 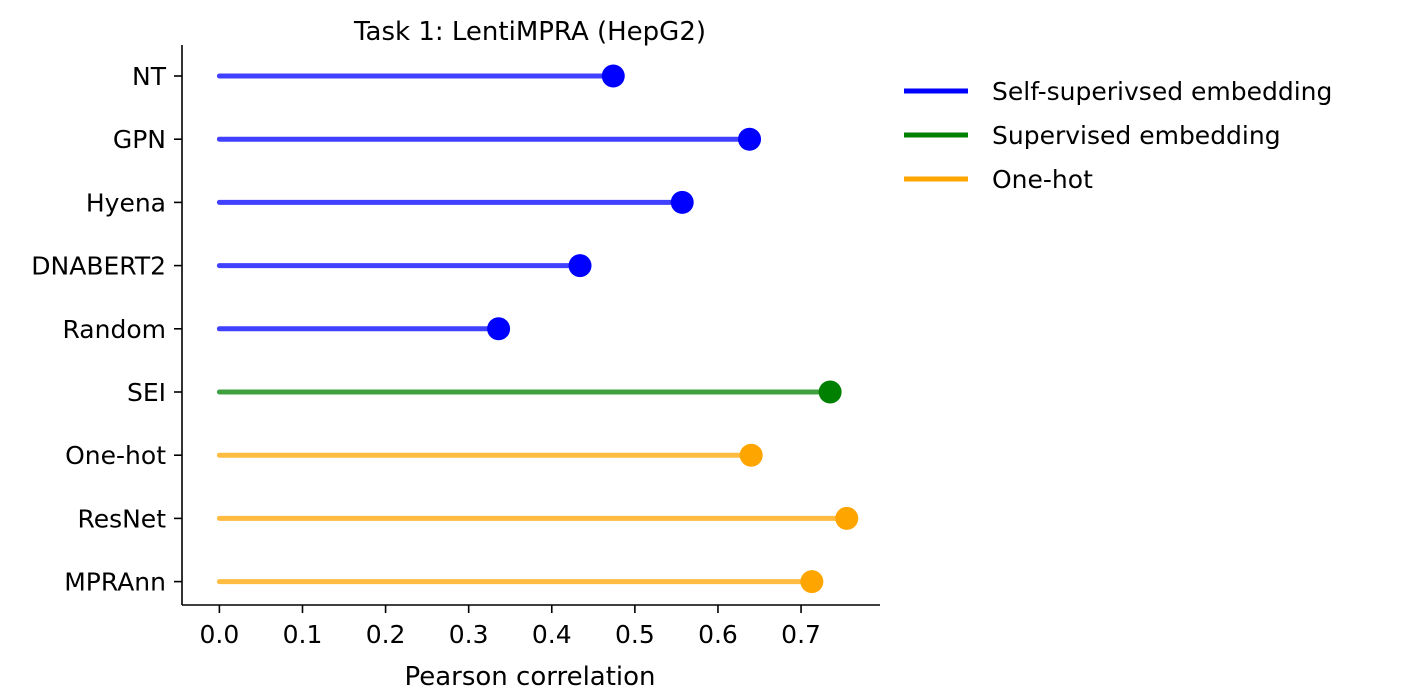 What do you see at coordinates (146, 392) in the screenshot?
I see `y-tick-label: SEI` at bounding box center [146, 392].